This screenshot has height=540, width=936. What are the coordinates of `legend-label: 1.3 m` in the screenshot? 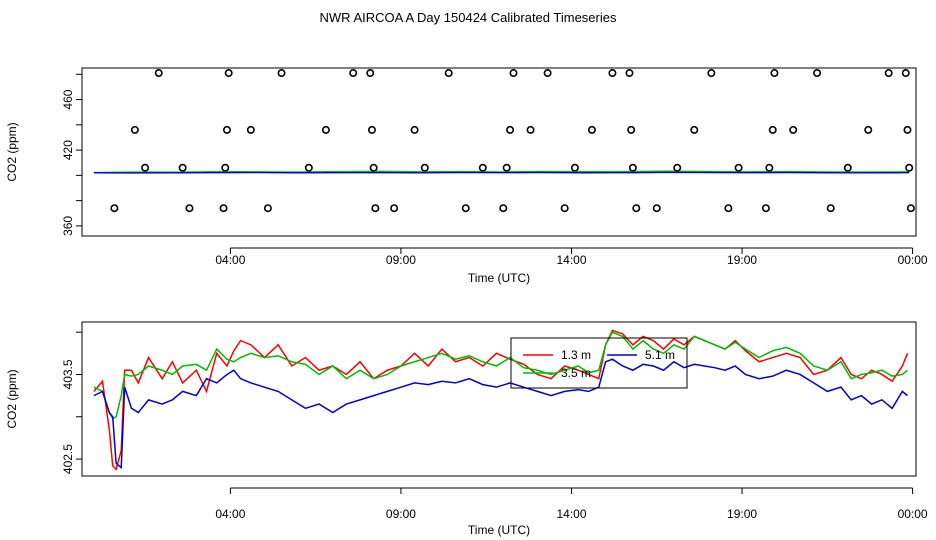 It's located at (576, 355).